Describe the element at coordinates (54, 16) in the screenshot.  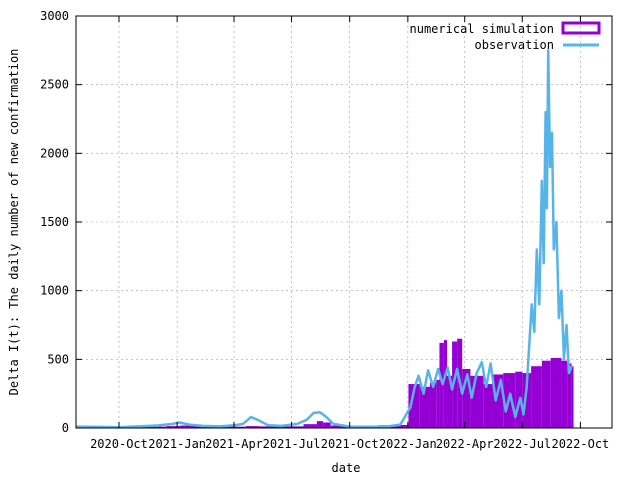
I see `y-tick-label: 3000` at that location.